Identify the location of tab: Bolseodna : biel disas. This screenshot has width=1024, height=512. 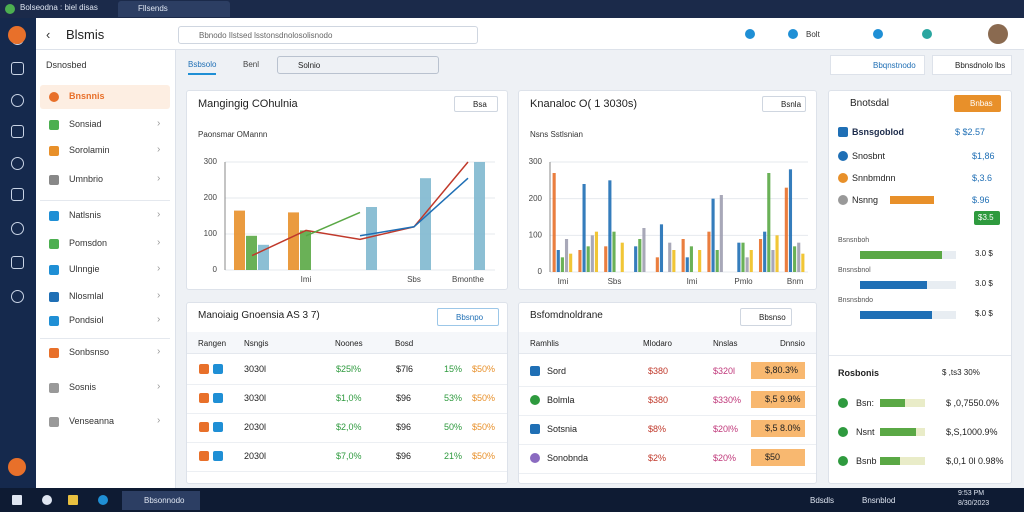
(59, 7).